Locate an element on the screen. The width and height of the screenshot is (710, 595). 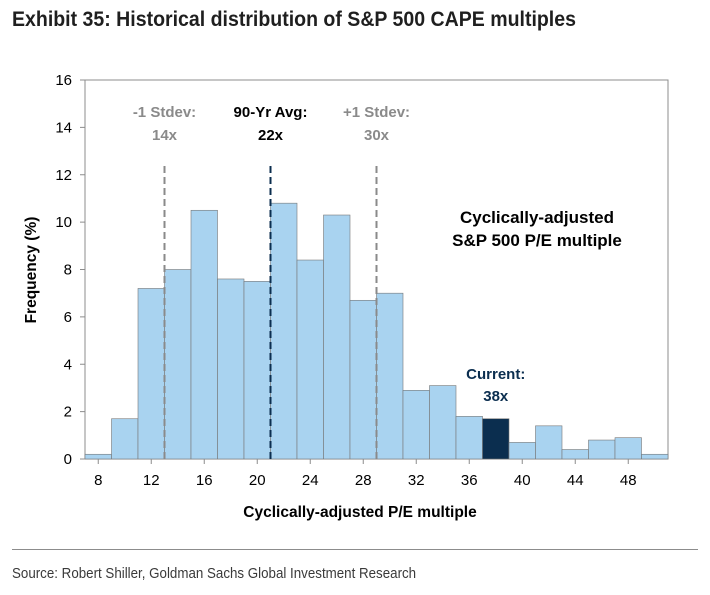
x-tick-label: 44 is located at coordinates (575, 480).